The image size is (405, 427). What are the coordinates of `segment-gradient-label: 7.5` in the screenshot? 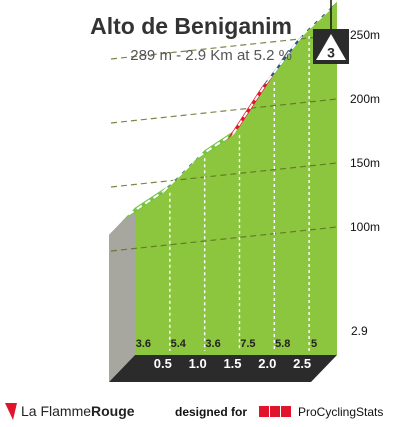 It's located at (247, 344).